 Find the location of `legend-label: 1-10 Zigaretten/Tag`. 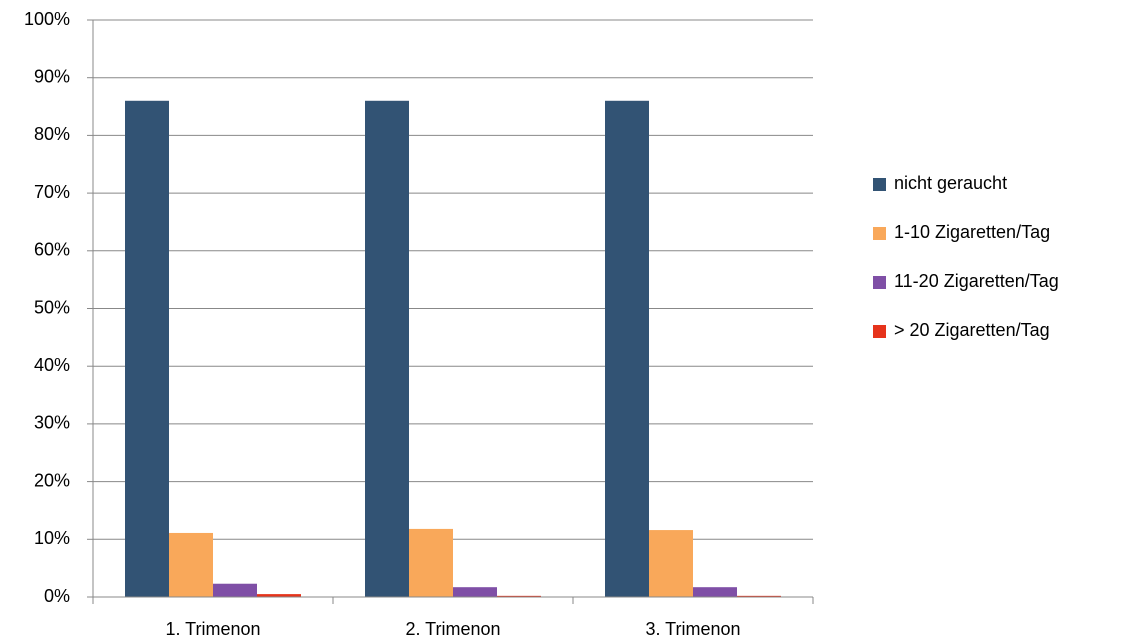

legend-label: 1-10 Zigaretten/Tag is located at coordinates (972, 232).